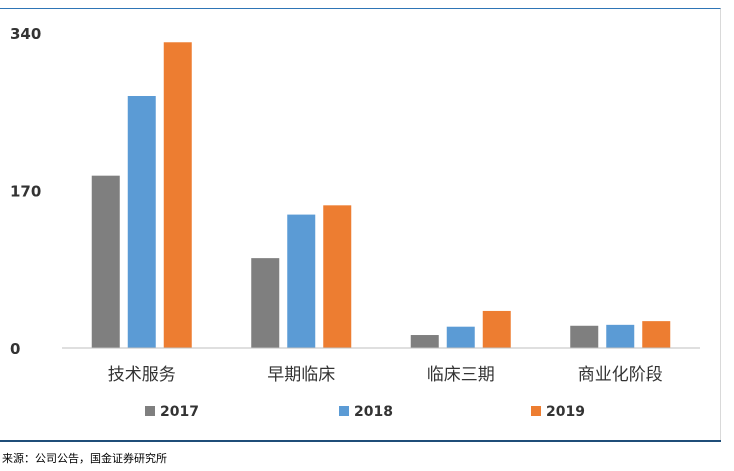 This screenshot has width=734, height=471. Describe the element at coordinates (25, 34) in the screenshot. I see `y-tick-label: 340` at that location.